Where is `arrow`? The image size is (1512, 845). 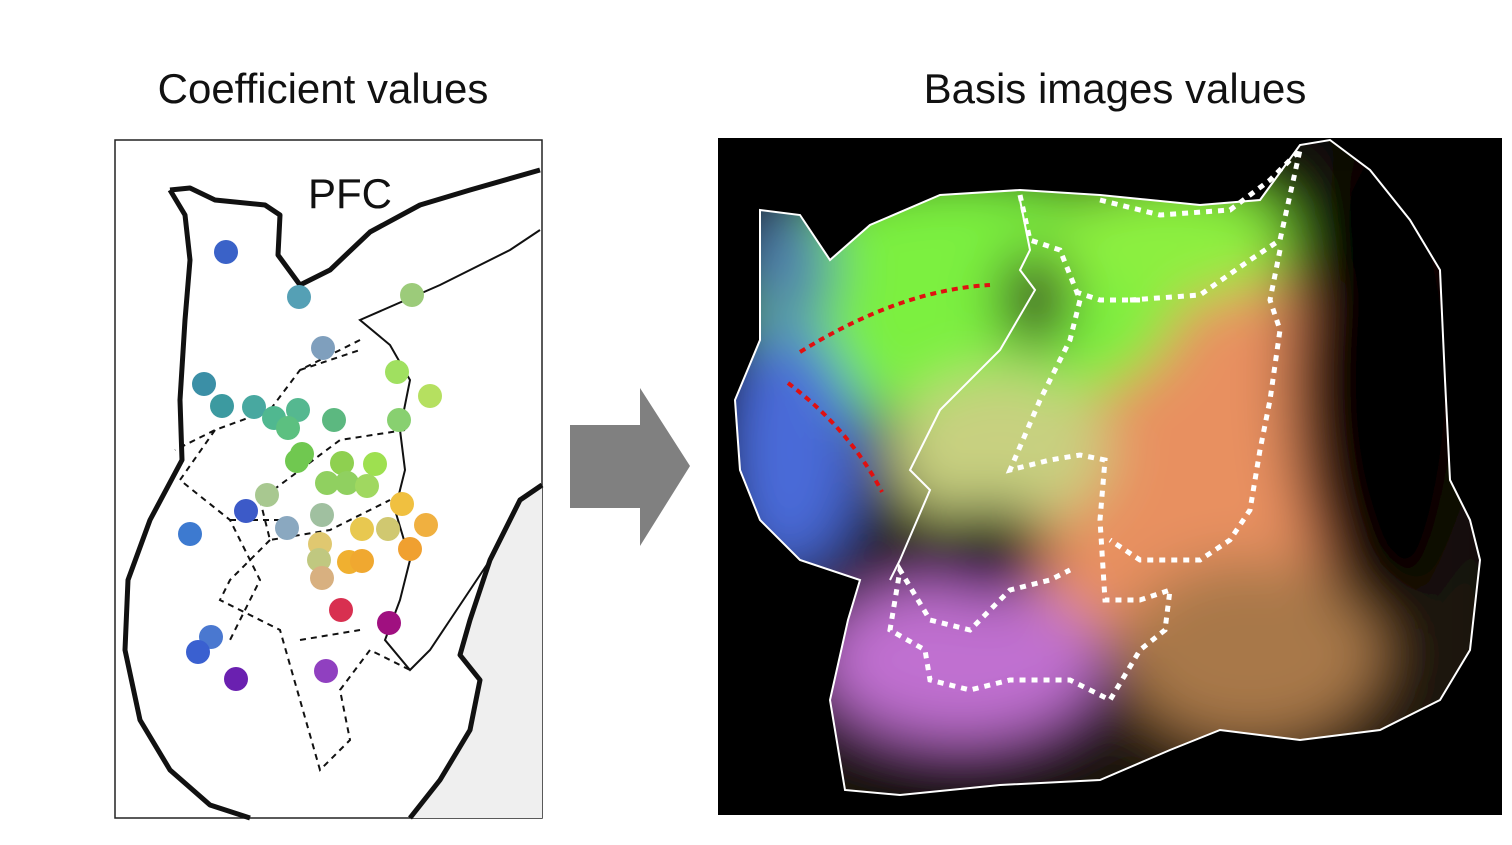 arrow is located at coordinates (630, 467).